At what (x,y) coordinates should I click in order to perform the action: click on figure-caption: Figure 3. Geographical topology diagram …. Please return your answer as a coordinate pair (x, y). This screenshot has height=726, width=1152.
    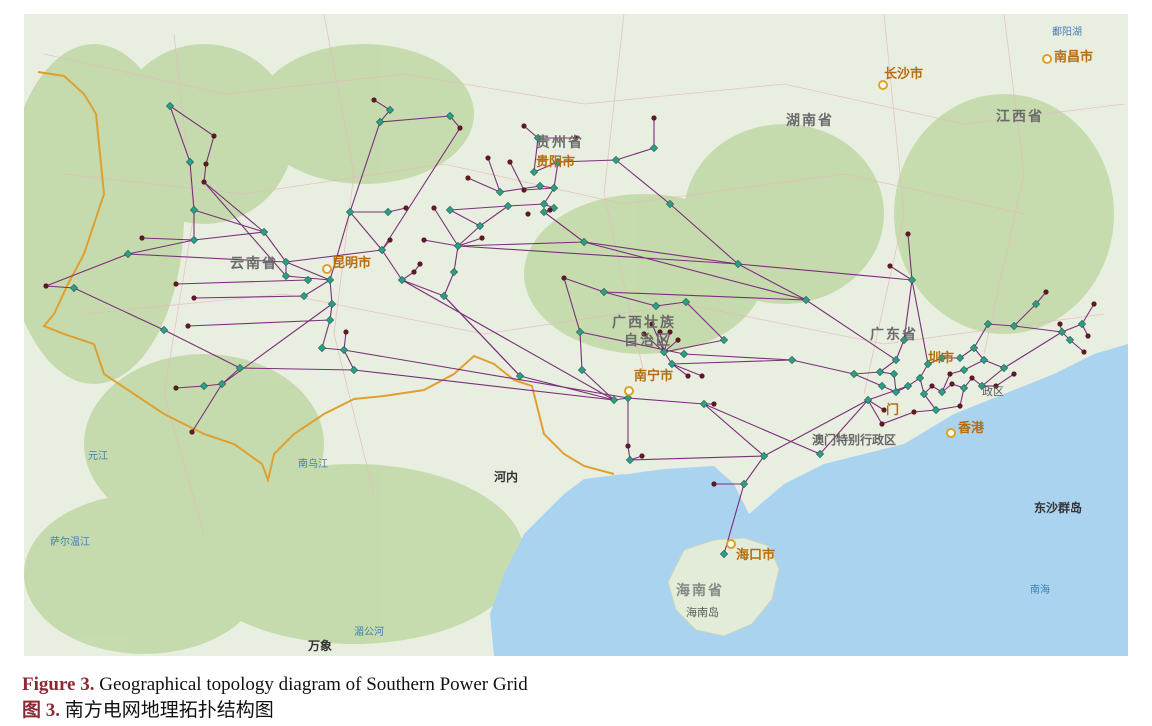
    Looking at the image, I should click on (572, 698).